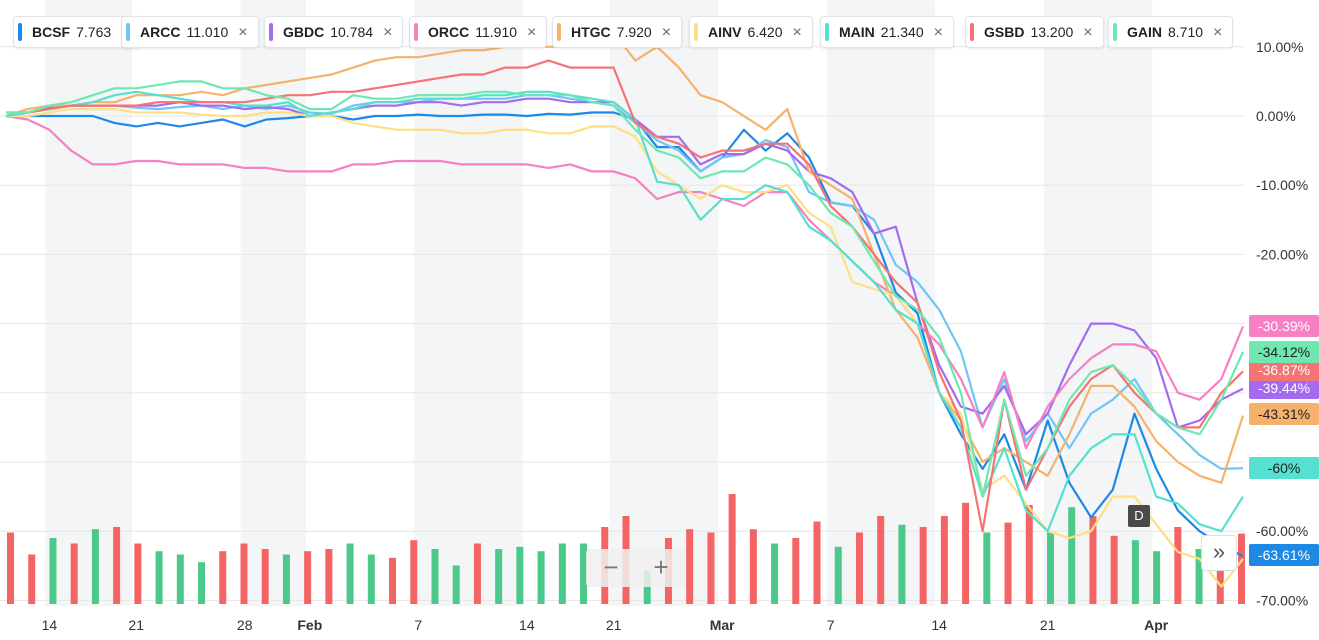  I want to click on symbol-value: 8.710, so click(1186, 32).